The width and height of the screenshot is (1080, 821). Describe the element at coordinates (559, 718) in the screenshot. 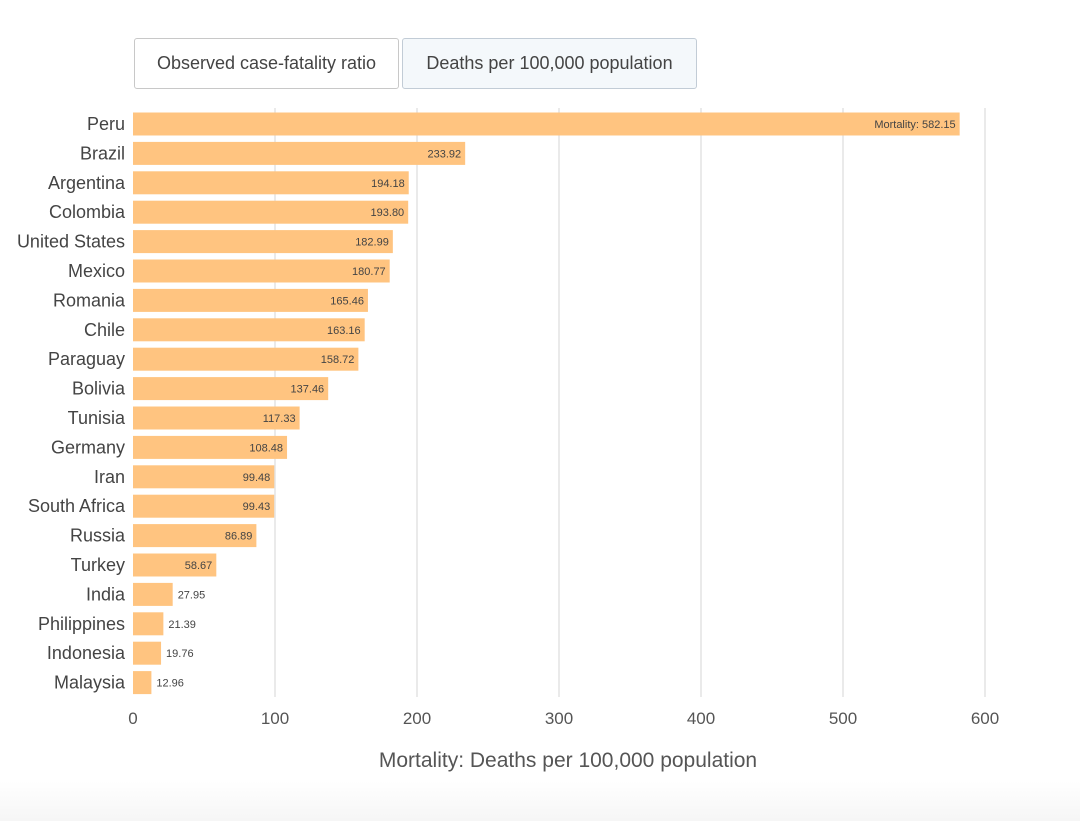

I see `x-tick-label: 300` at that location.